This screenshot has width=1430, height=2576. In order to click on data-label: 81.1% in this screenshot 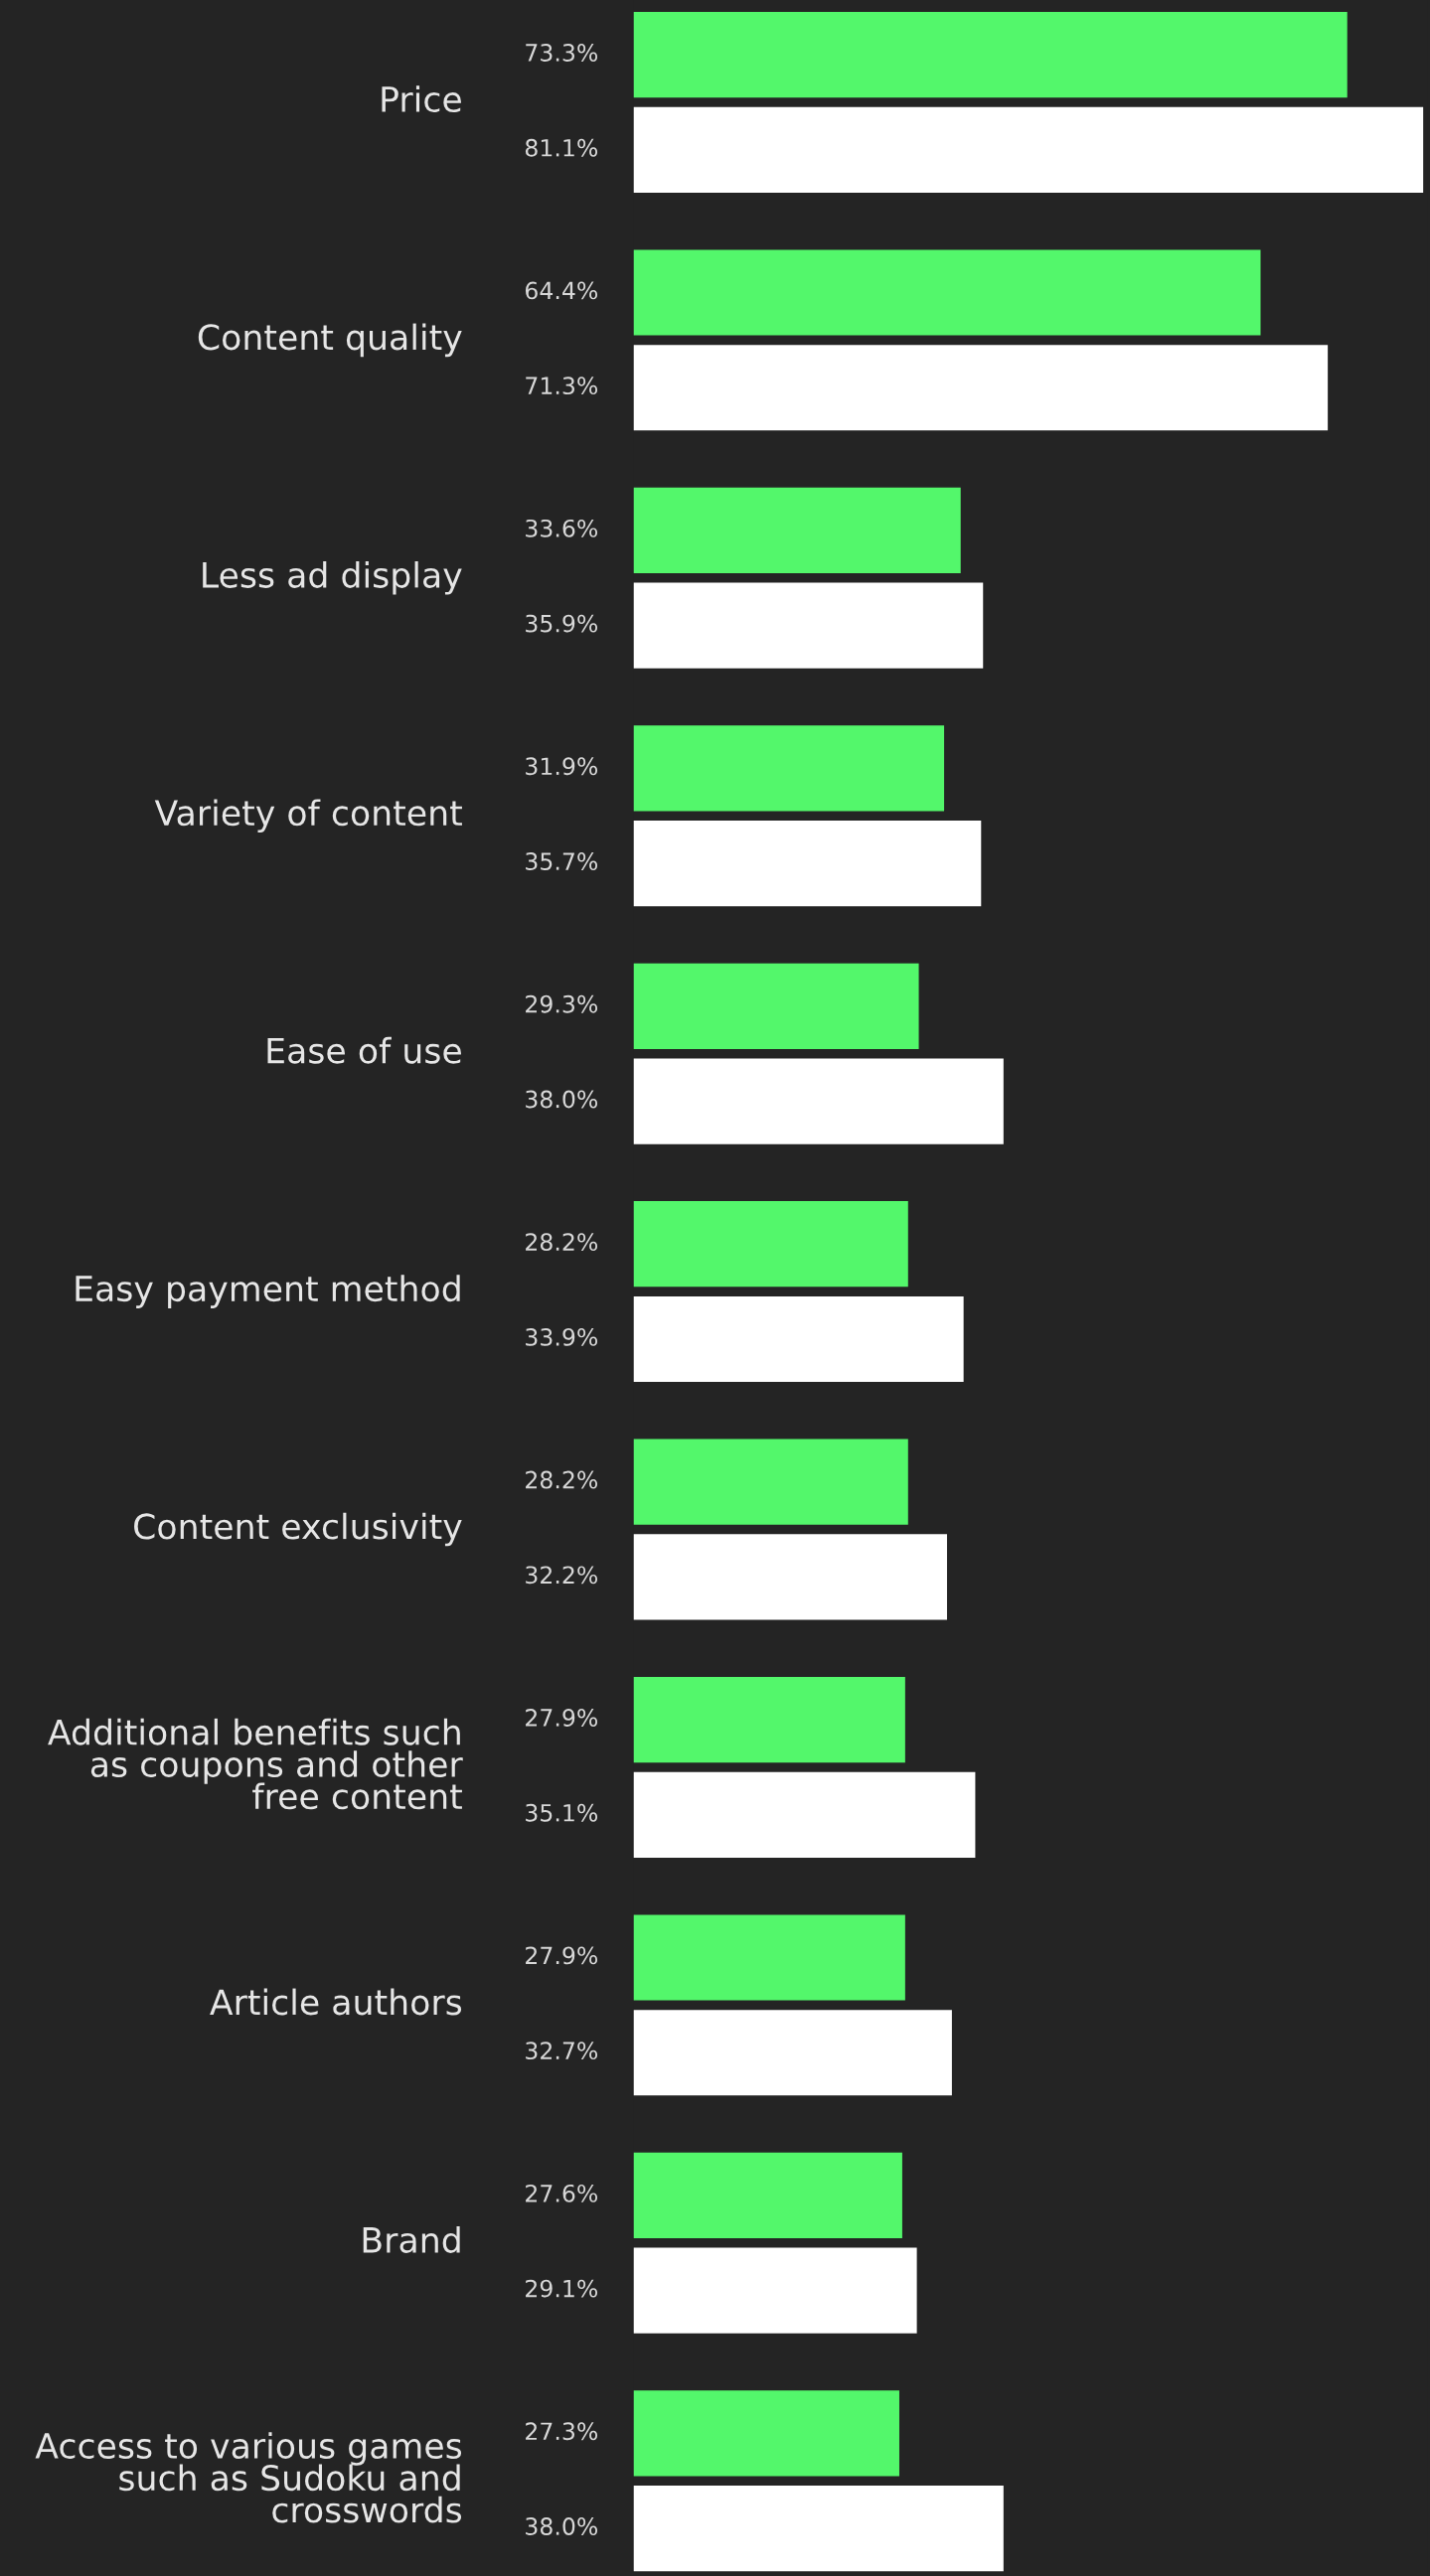, I will do `click(561, 147)`.